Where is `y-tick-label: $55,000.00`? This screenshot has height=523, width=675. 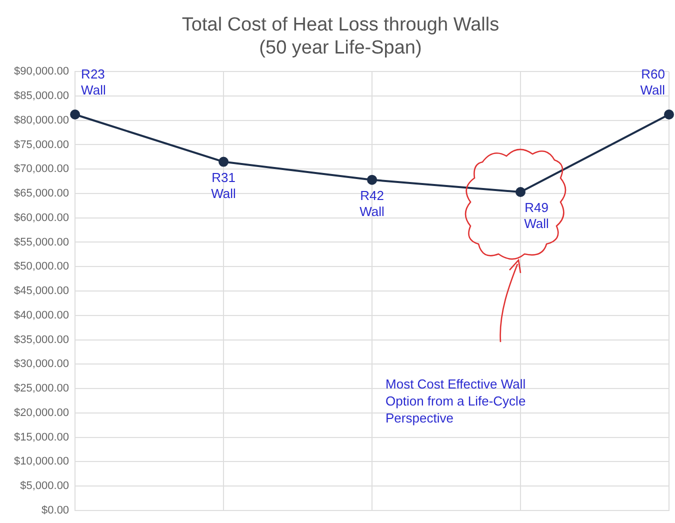
y-tick-label: $55,000.00 is located at coordinates (42, 242).